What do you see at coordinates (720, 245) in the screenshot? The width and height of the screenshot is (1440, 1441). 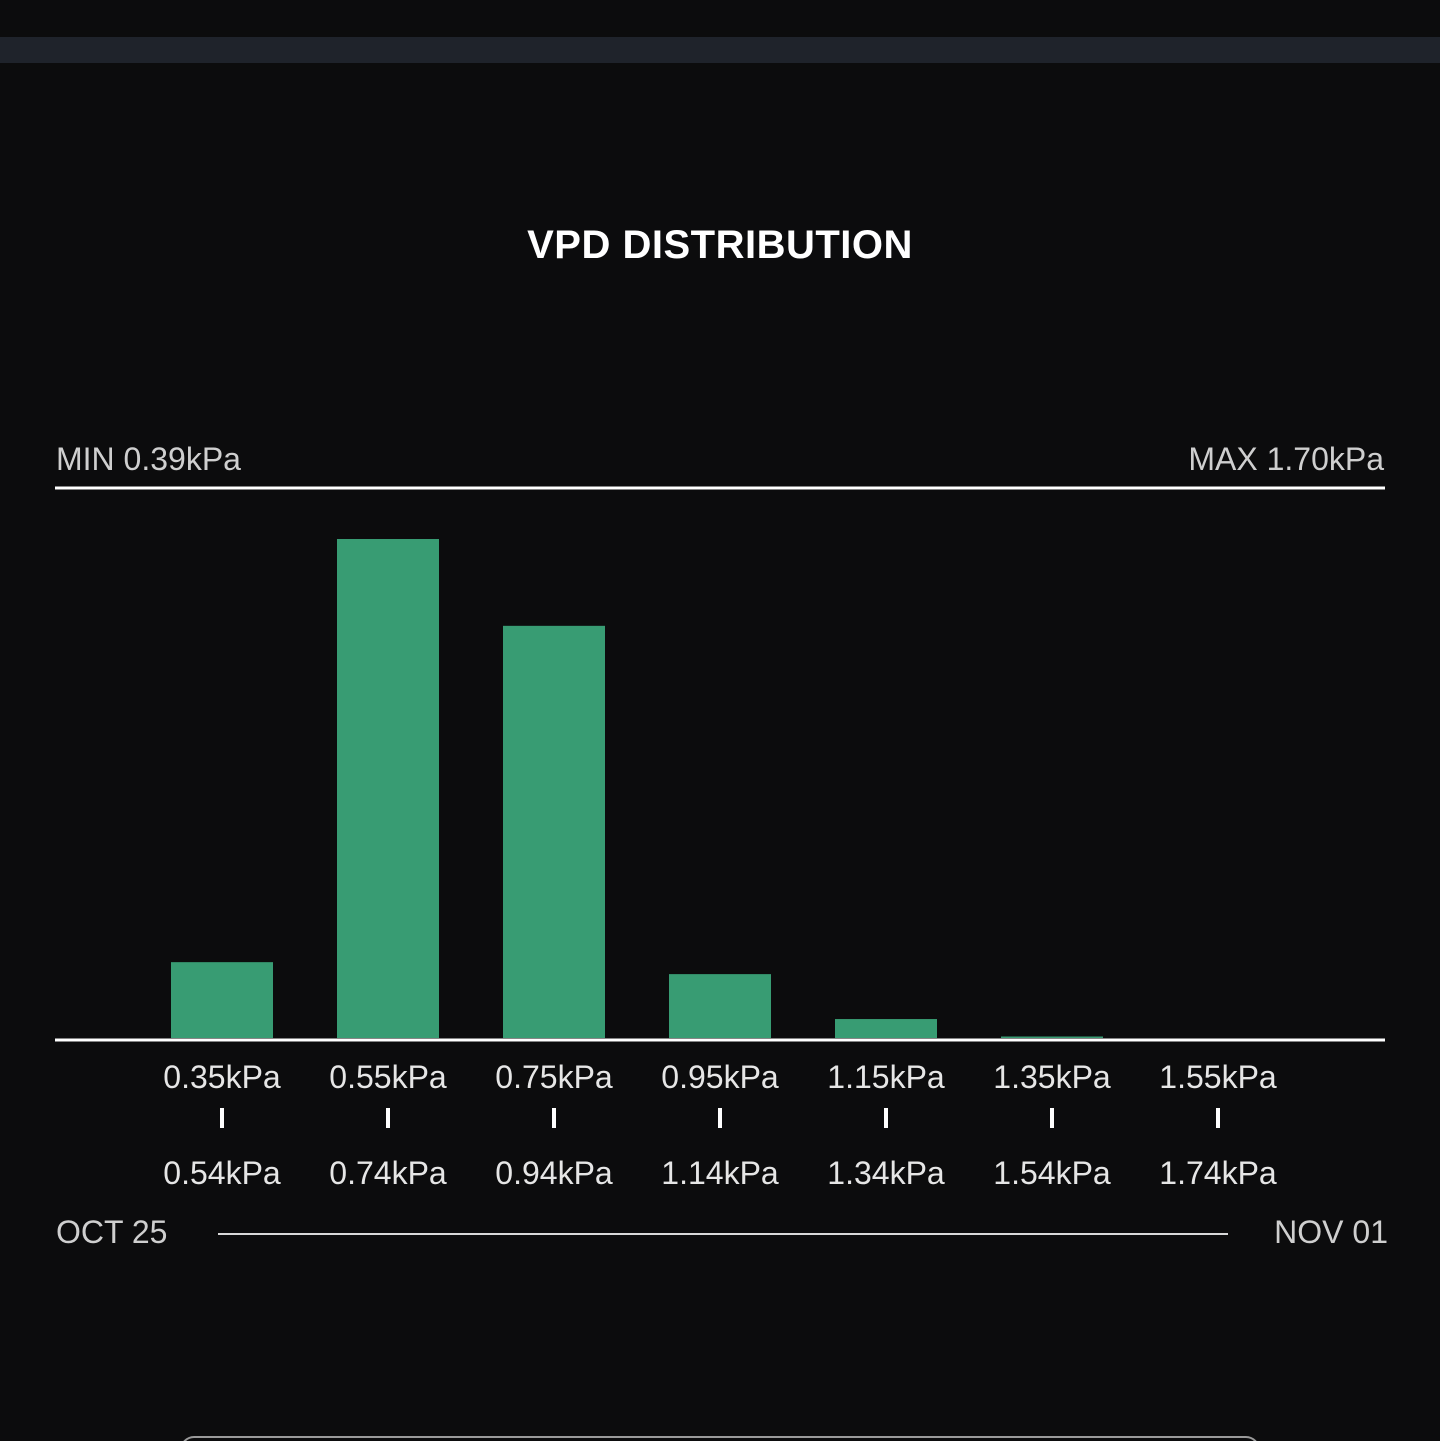 I see `chart-title: VPD DISTRIBUTION` at bounding box center [720, 245].